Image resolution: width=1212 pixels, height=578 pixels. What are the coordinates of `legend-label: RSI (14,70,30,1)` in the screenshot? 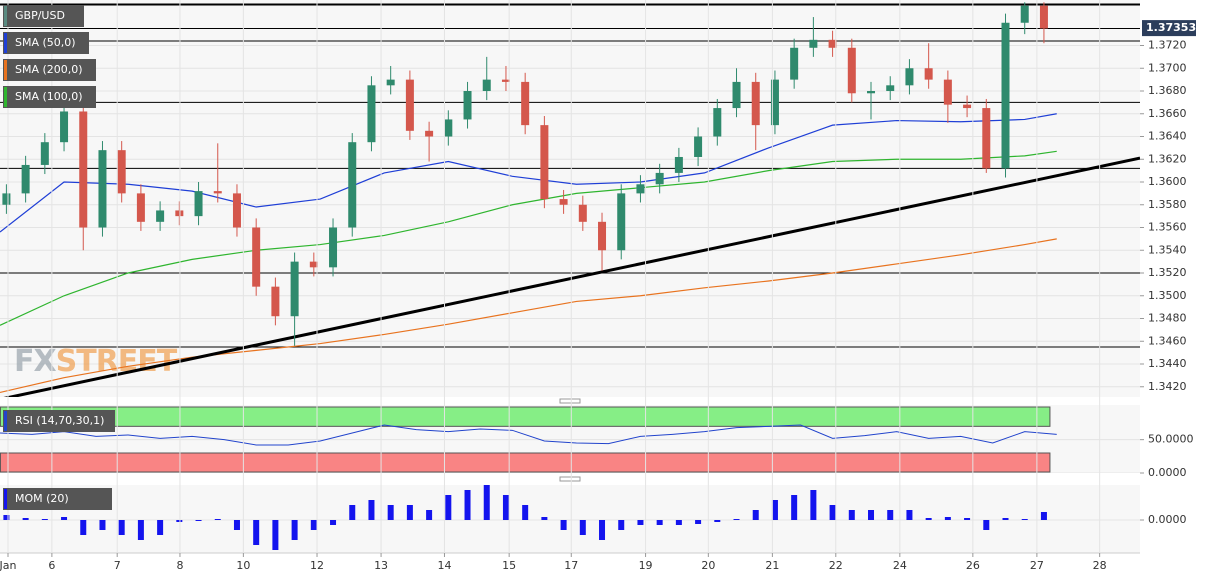 It's located at (59, 420).